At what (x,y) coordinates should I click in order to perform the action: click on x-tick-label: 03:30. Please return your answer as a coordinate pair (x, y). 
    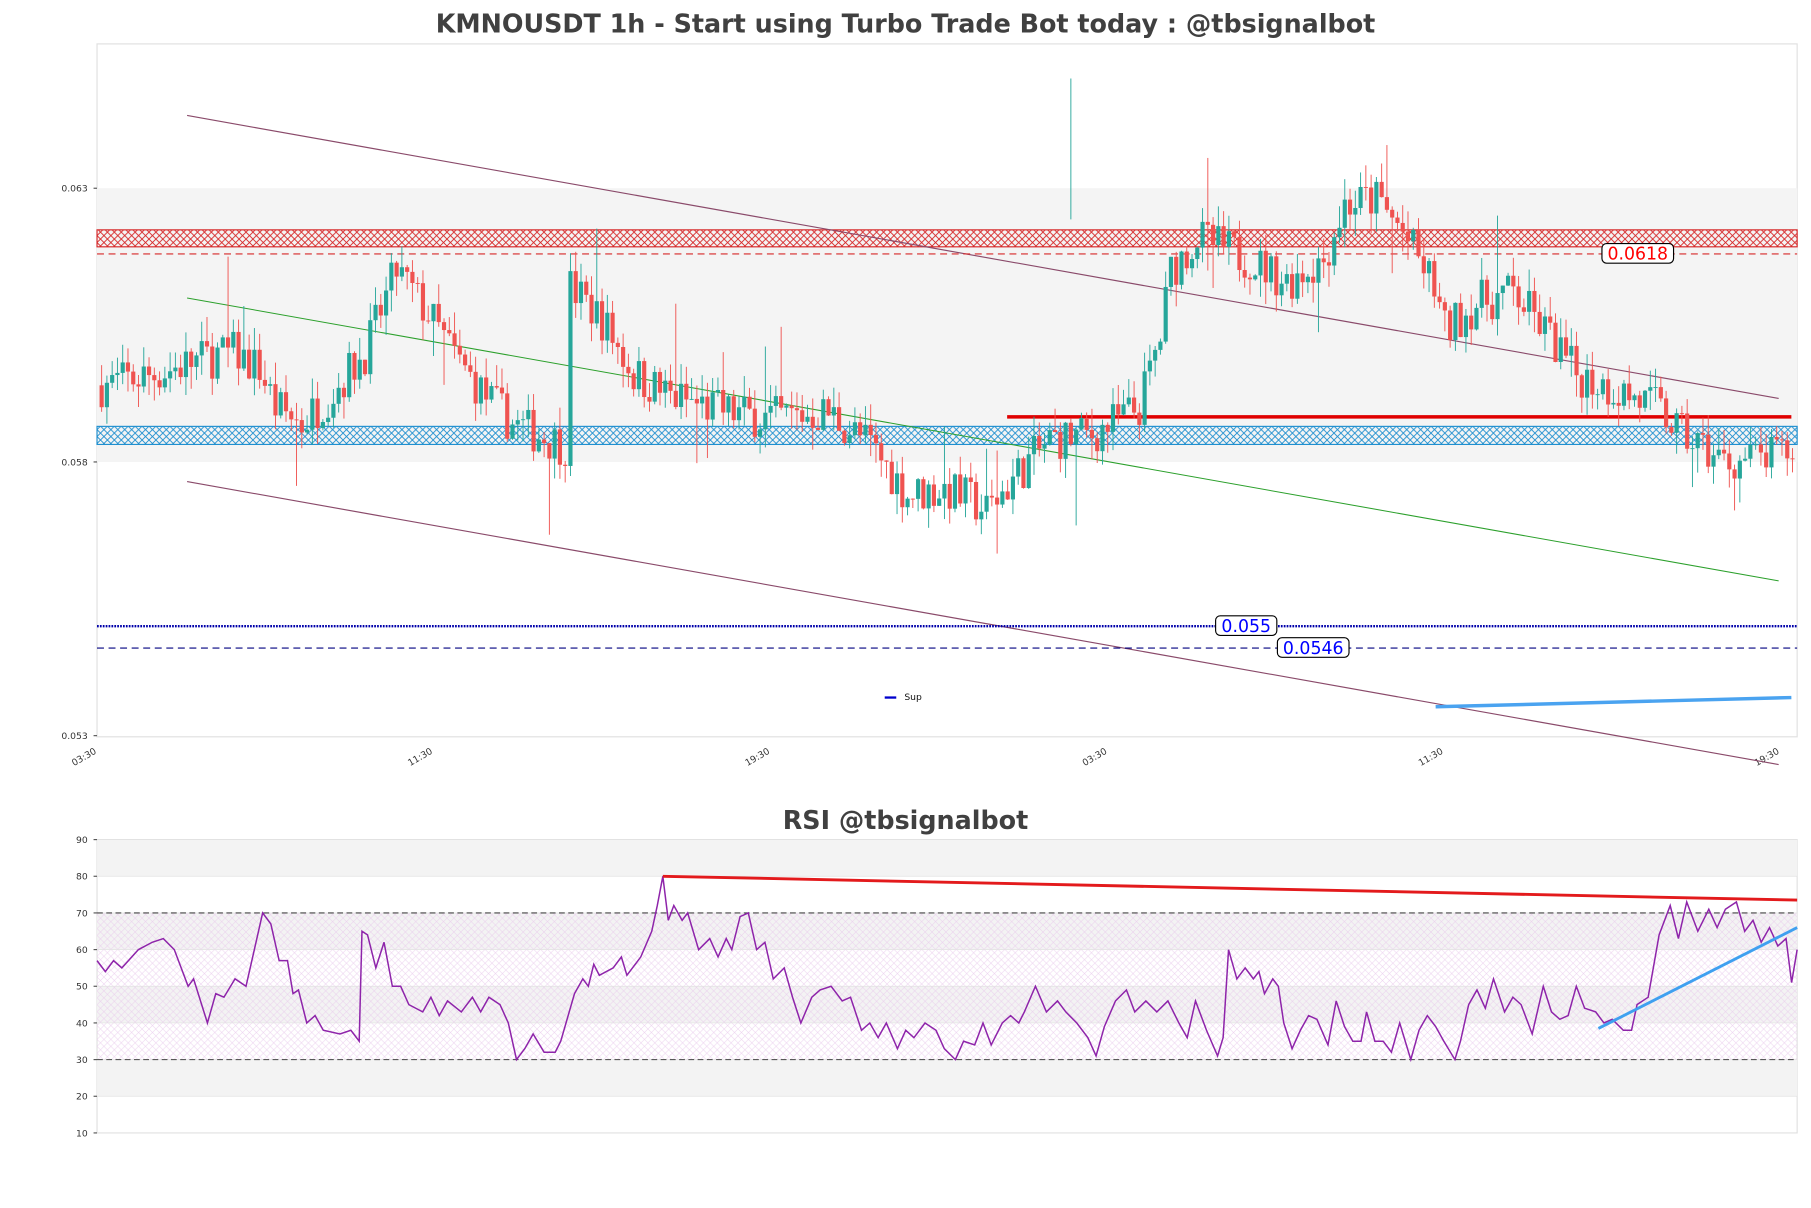
    Looking at the image, I should click on (84, 757).